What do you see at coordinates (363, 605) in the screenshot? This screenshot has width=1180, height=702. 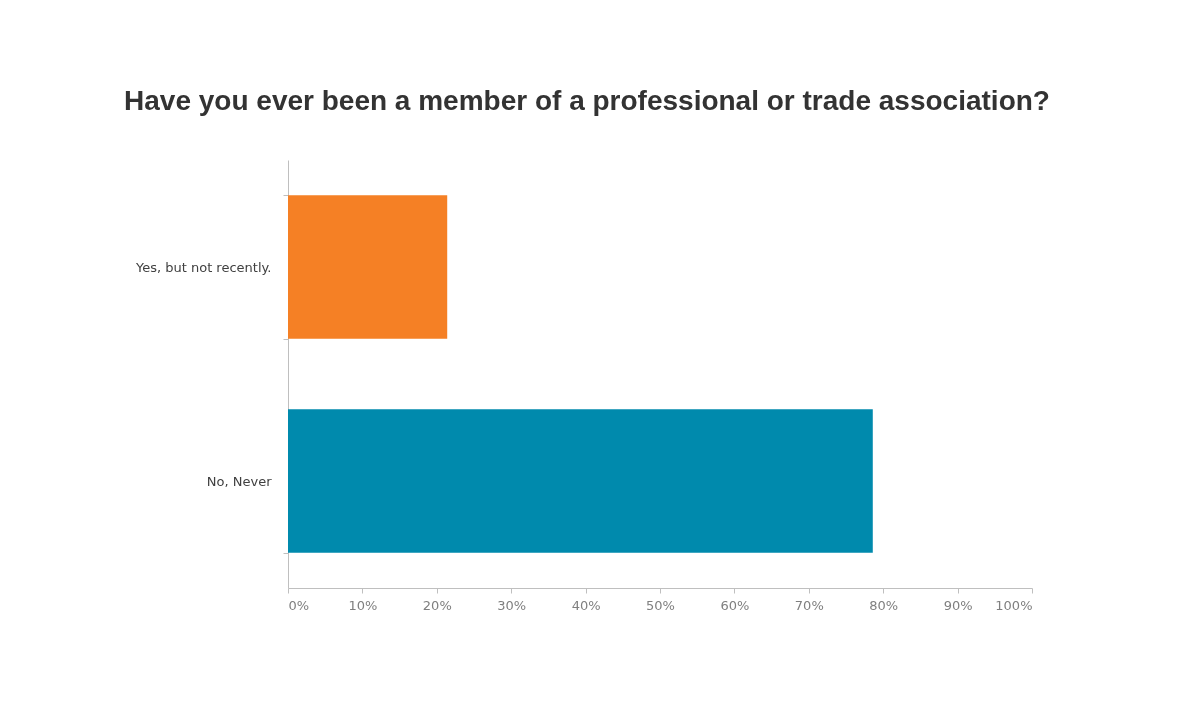 I see `x-tick-label: 10%` at bounding box center [363, 605].